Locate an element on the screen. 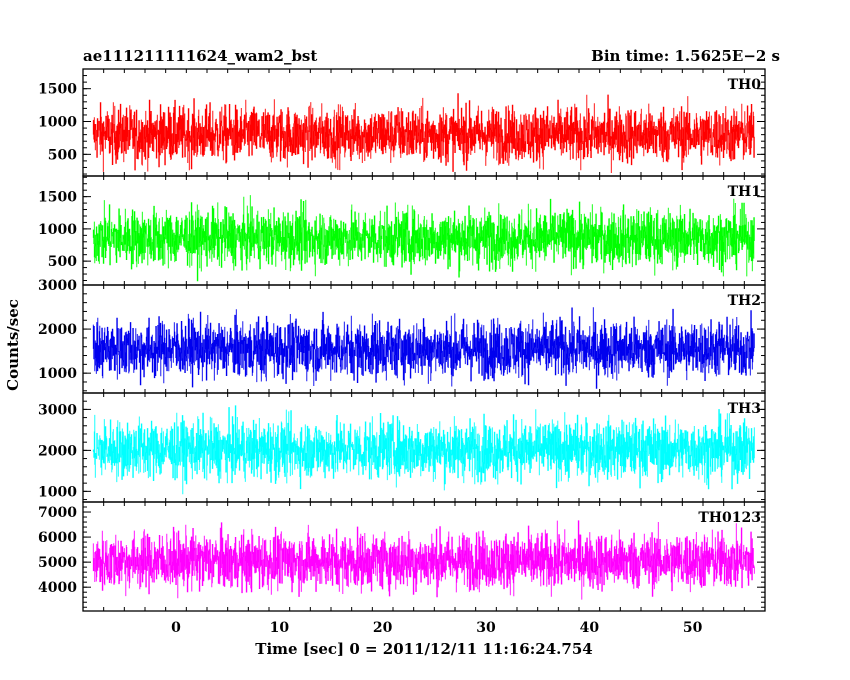 This screenshot has height=680, width=850. series-line-th0 is located at coordinates (423, 133).